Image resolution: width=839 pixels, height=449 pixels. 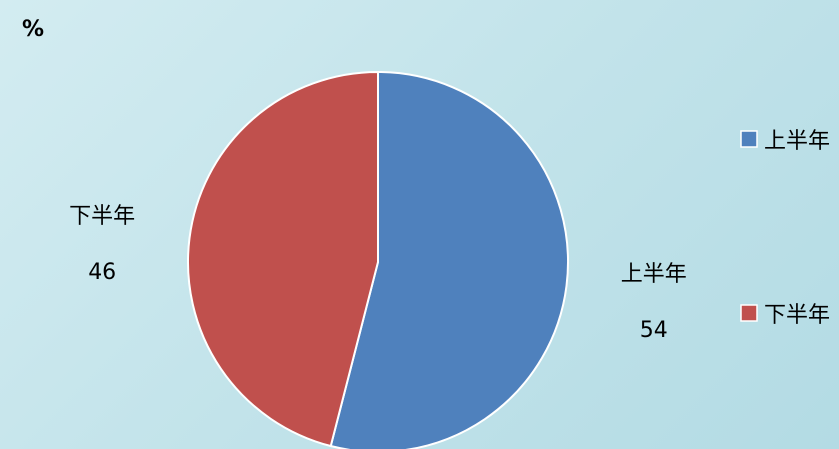 I want to click on data-label-category: 上半年, so click(x=654, y=274).